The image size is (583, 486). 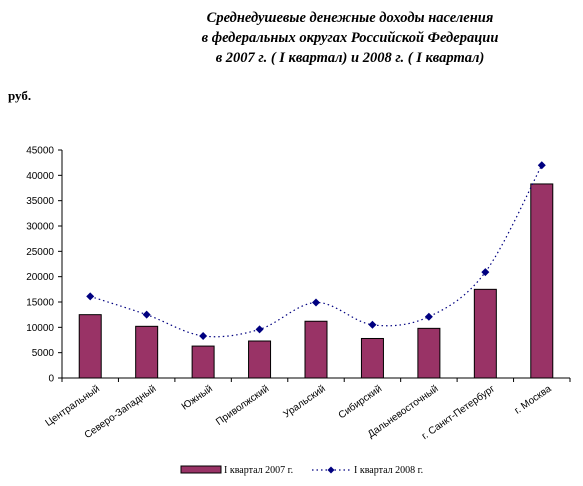 What do you see at coordinates (20, 95) in the screenshot?
I see `y-axis-unit: руб.` at bounding box center [20, 95].